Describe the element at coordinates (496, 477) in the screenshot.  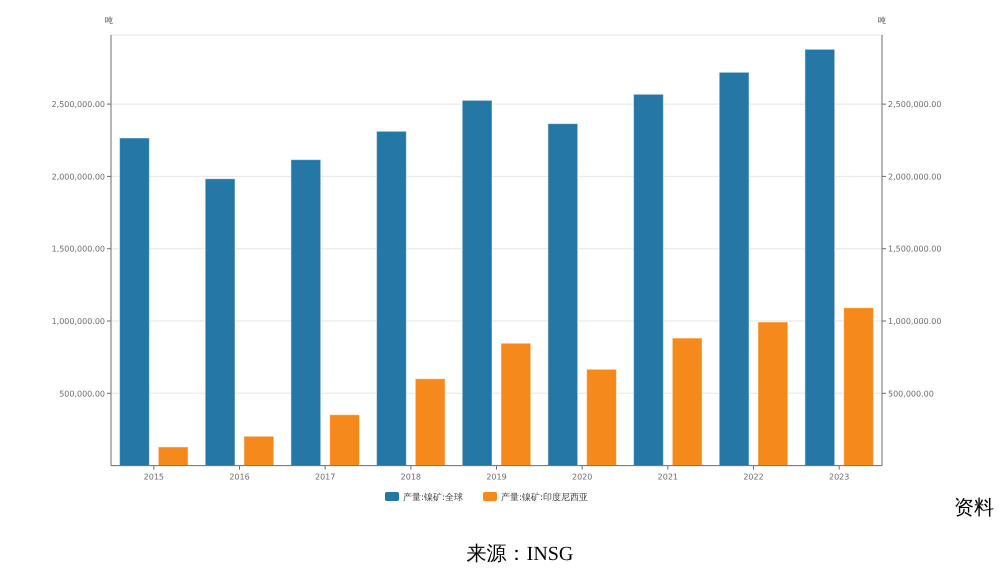
I see `x-tick-label: 2019` at that location.